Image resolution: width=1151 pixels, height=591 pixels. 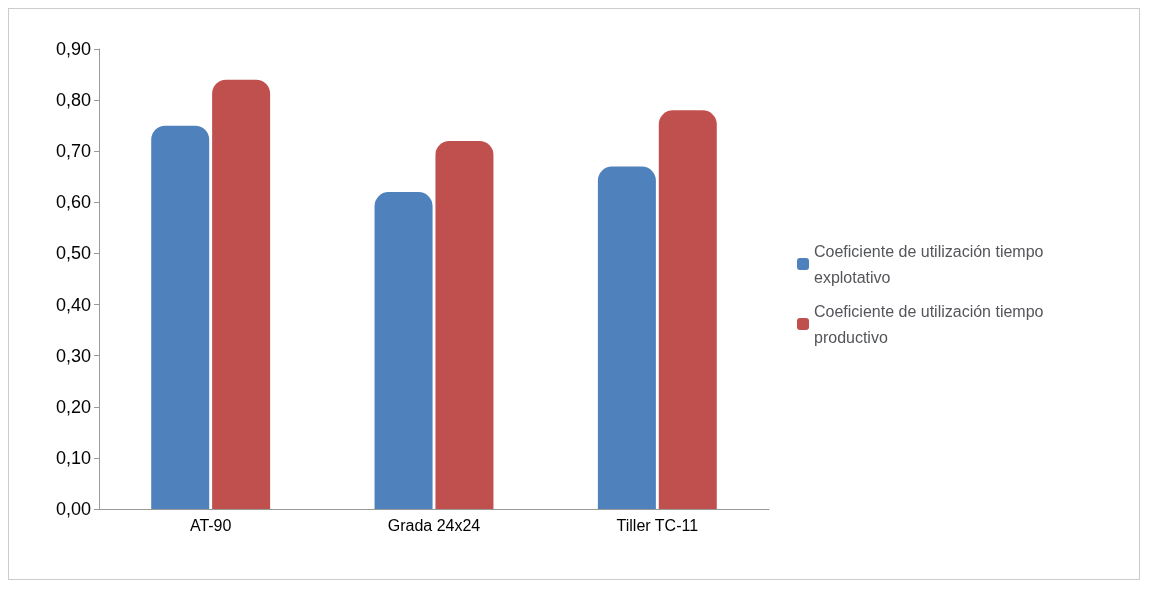 What do you see at coordinates (73, 509) in the screenshot?
I see `y-tick-label: 0,00` at bounding box center [73, 509].